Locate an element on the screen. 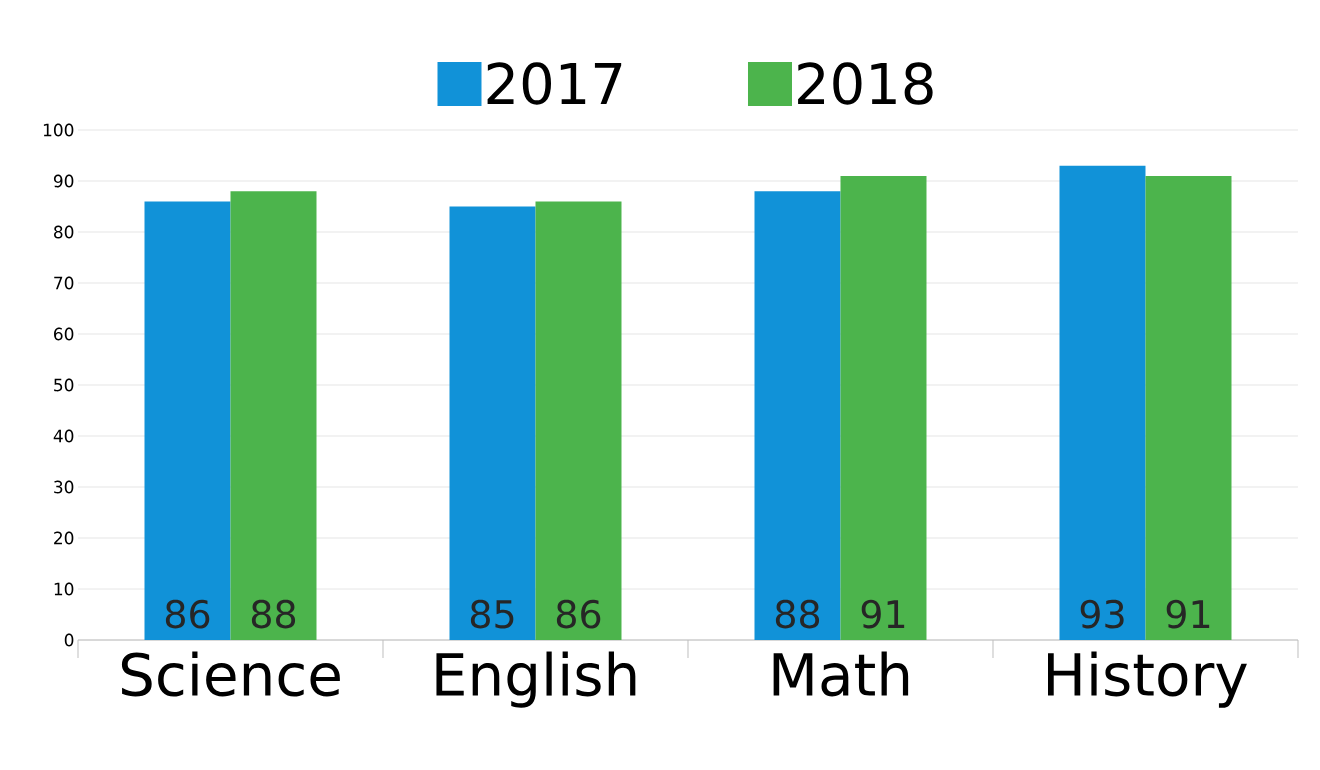 Image resolution: width=1320 pixels, height=770 pixels. data-label: 93 is located at coordinates (1102, 614).